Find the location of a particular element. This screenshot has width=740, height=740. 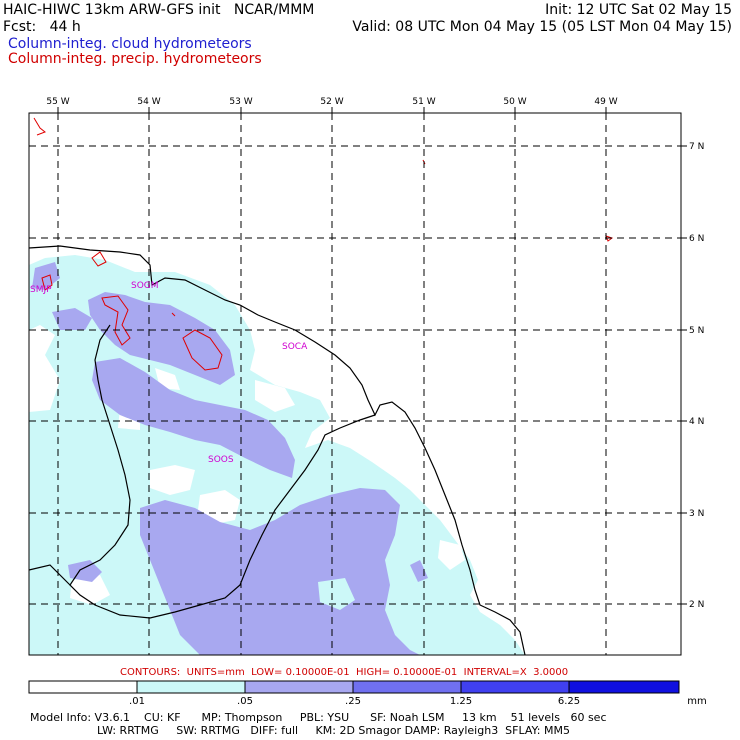

colorbar-tick-4: 6.25 is located at coordinates (569, 701).